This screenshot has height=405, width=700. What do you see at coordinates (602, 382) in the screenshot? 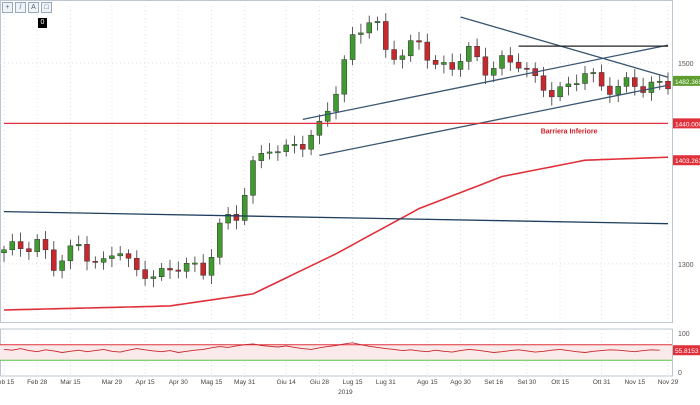
I see `x-tick-label: Ott 31` at bounding box center [602, 382].